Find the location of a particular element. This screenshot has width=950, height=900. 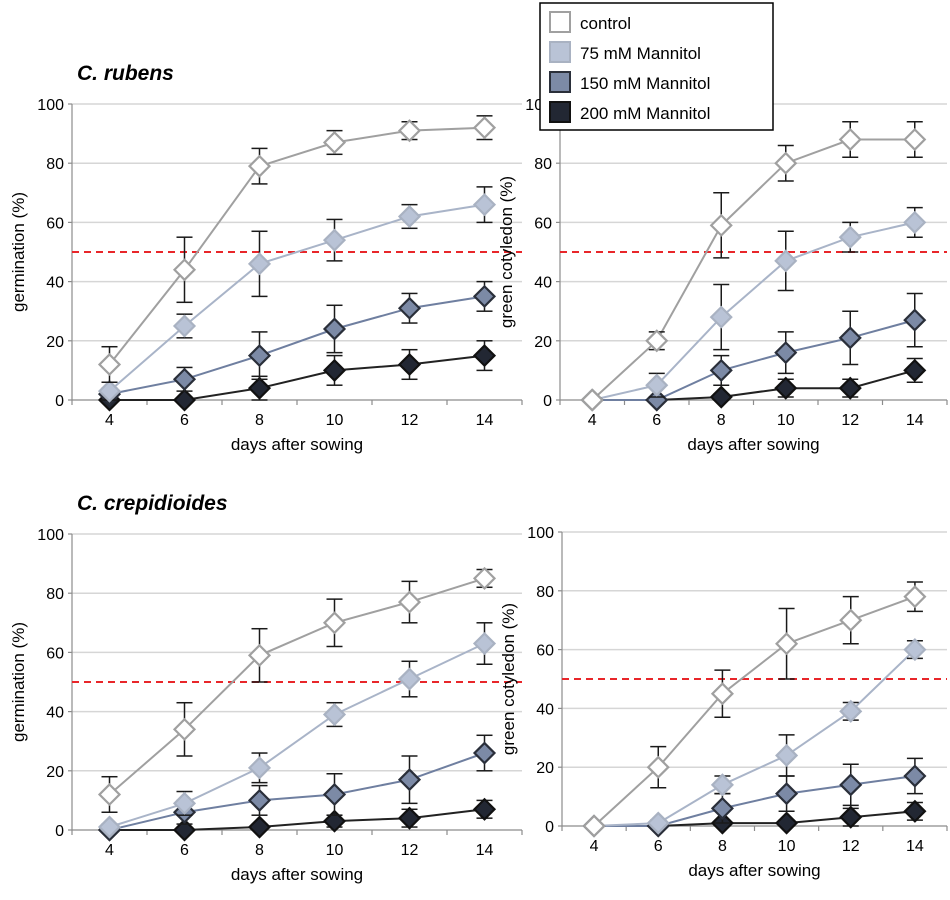

legend-item-control: control is located at coordinates (590, 22).